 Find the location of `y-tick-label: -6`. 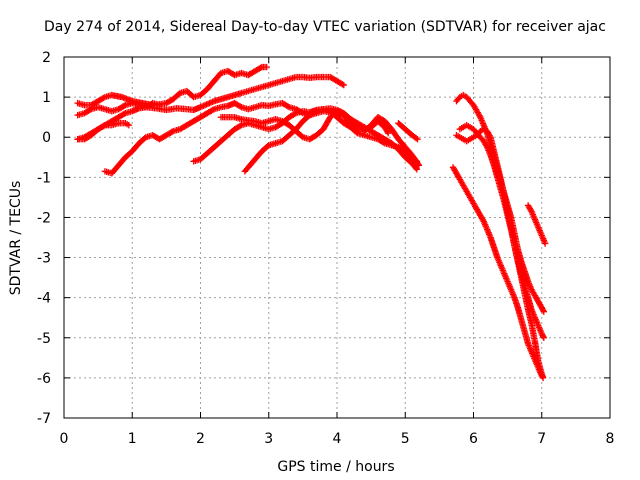

y-tick-label: -6 is located at coordinates (44, 379).